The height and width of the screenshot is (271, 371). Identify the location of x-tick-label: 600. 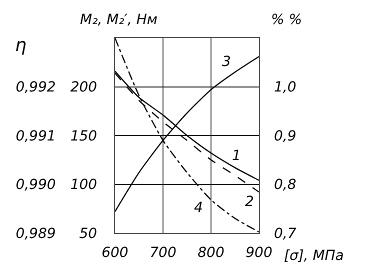
(115, 252).